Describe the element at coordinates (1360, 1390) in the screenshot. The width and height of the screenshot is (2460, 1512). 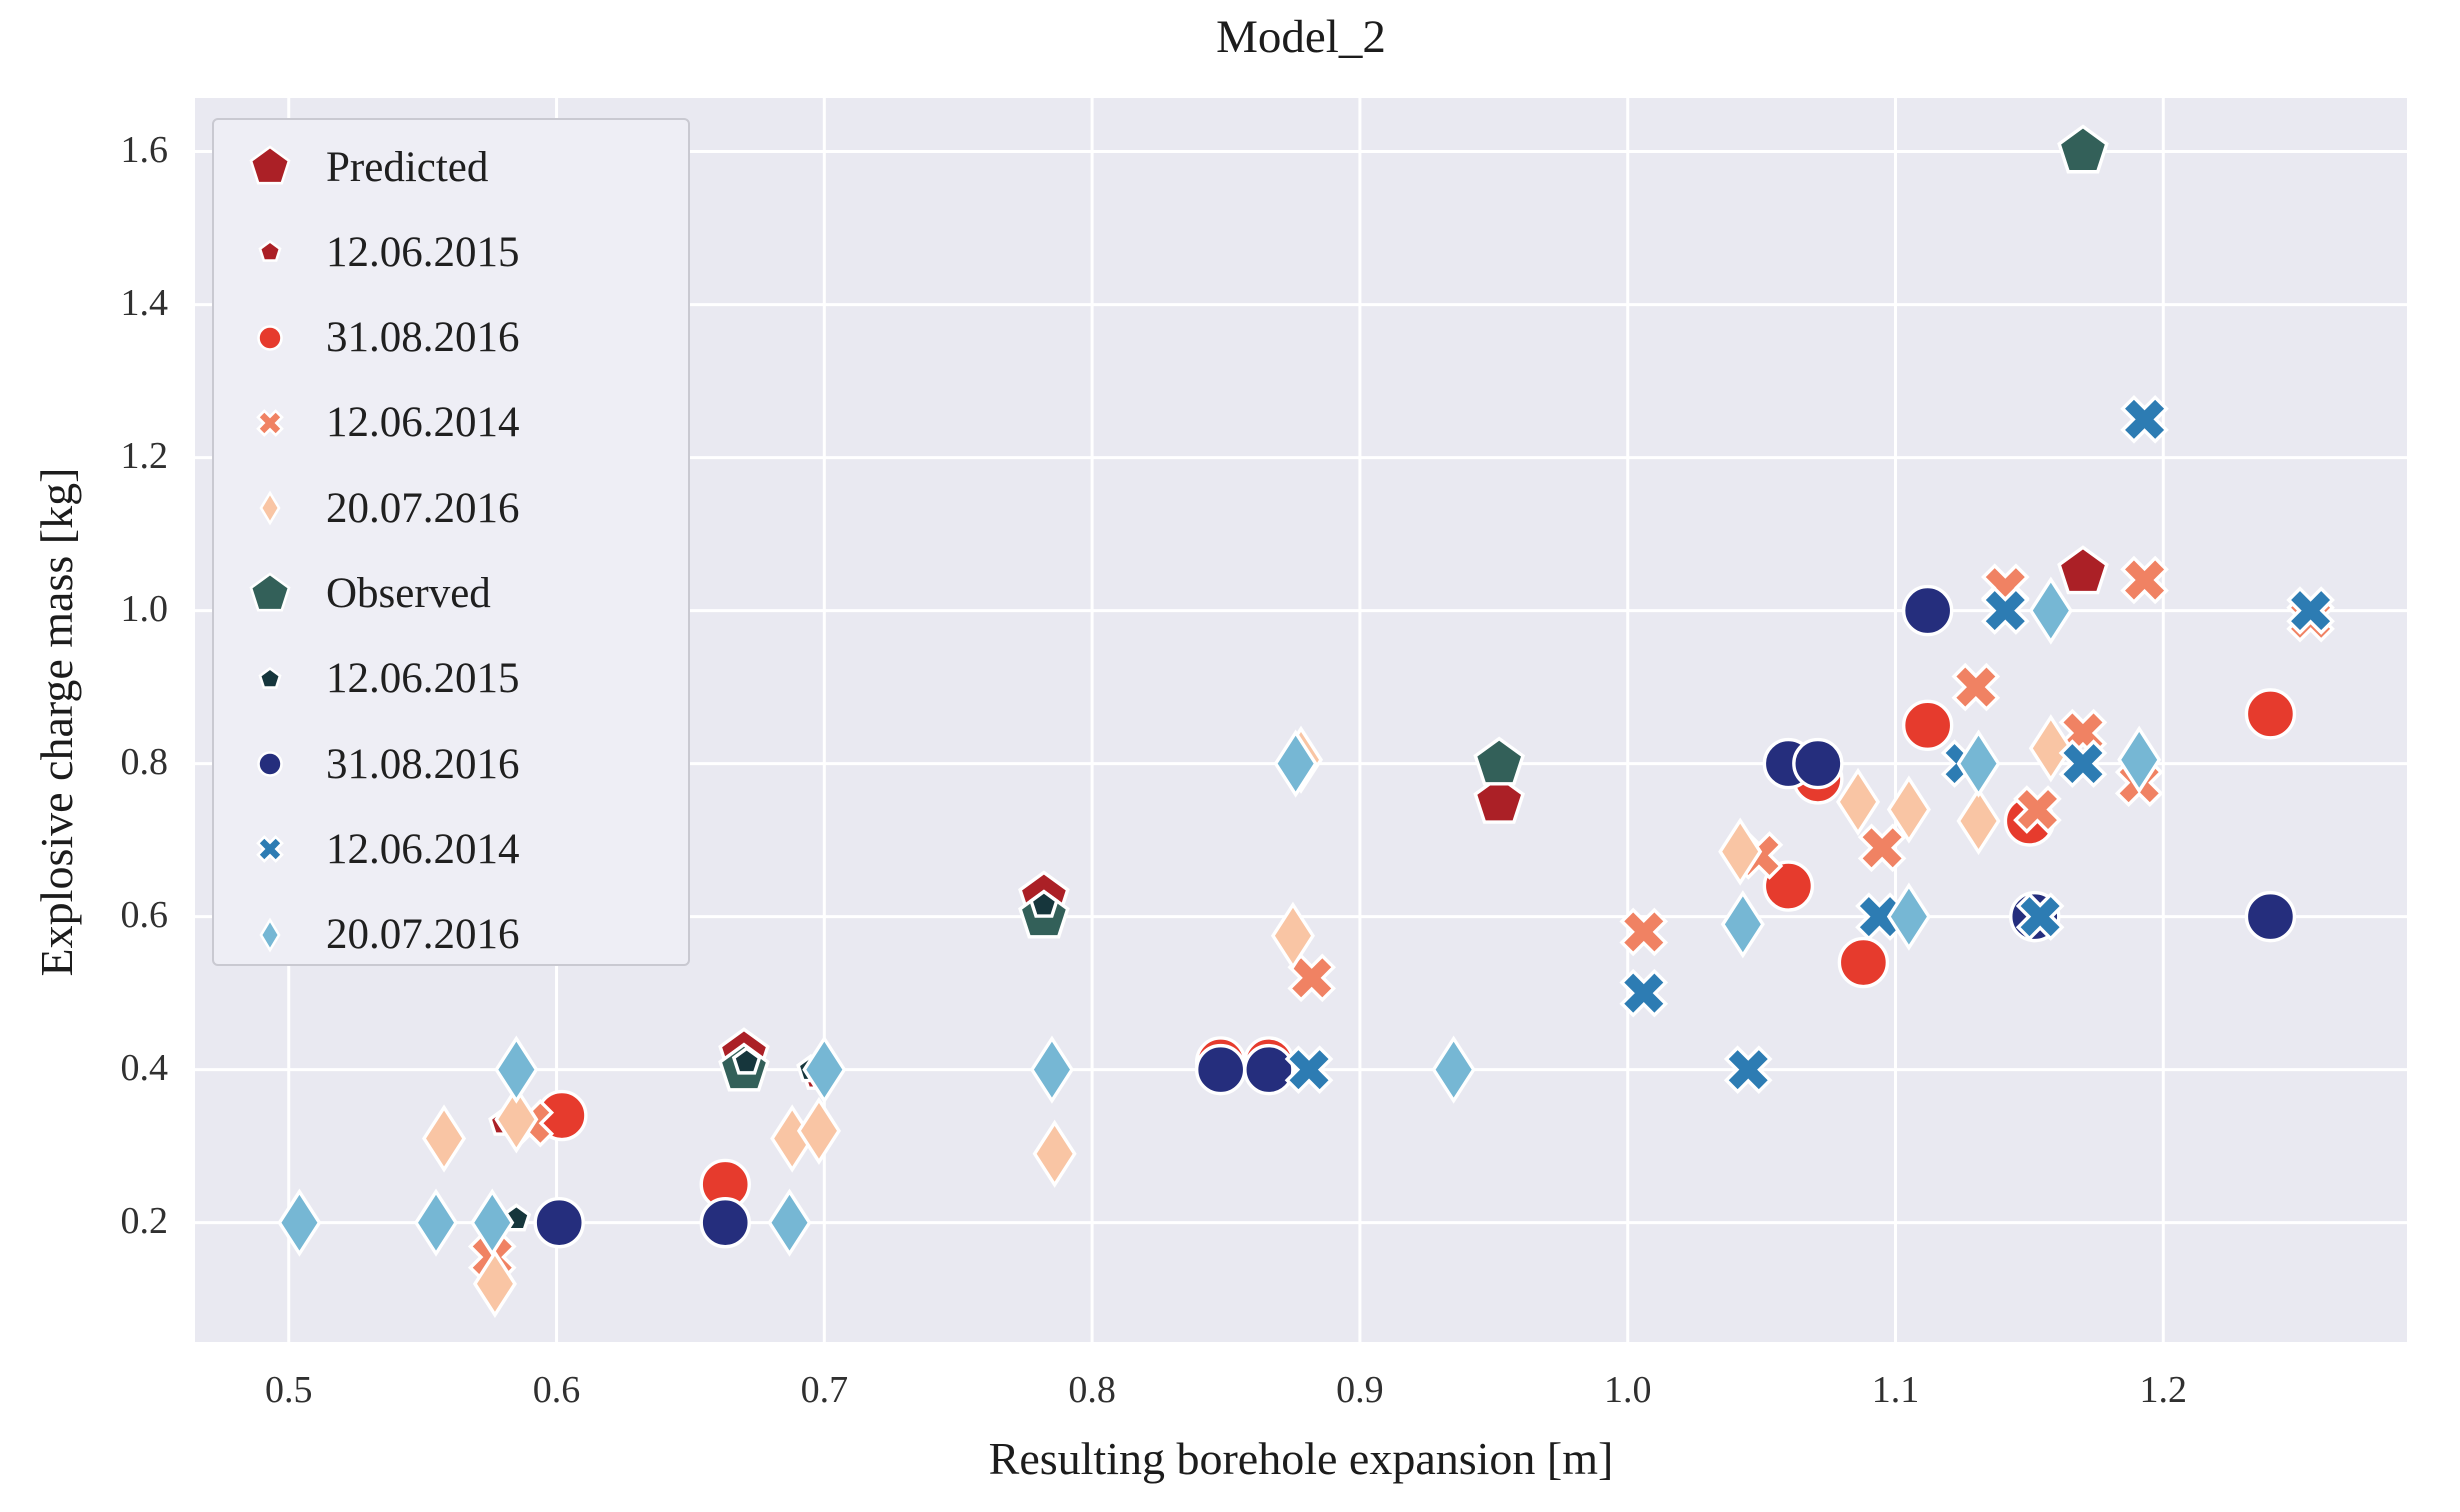
I see `x-tick-label: 0.9` at that location.